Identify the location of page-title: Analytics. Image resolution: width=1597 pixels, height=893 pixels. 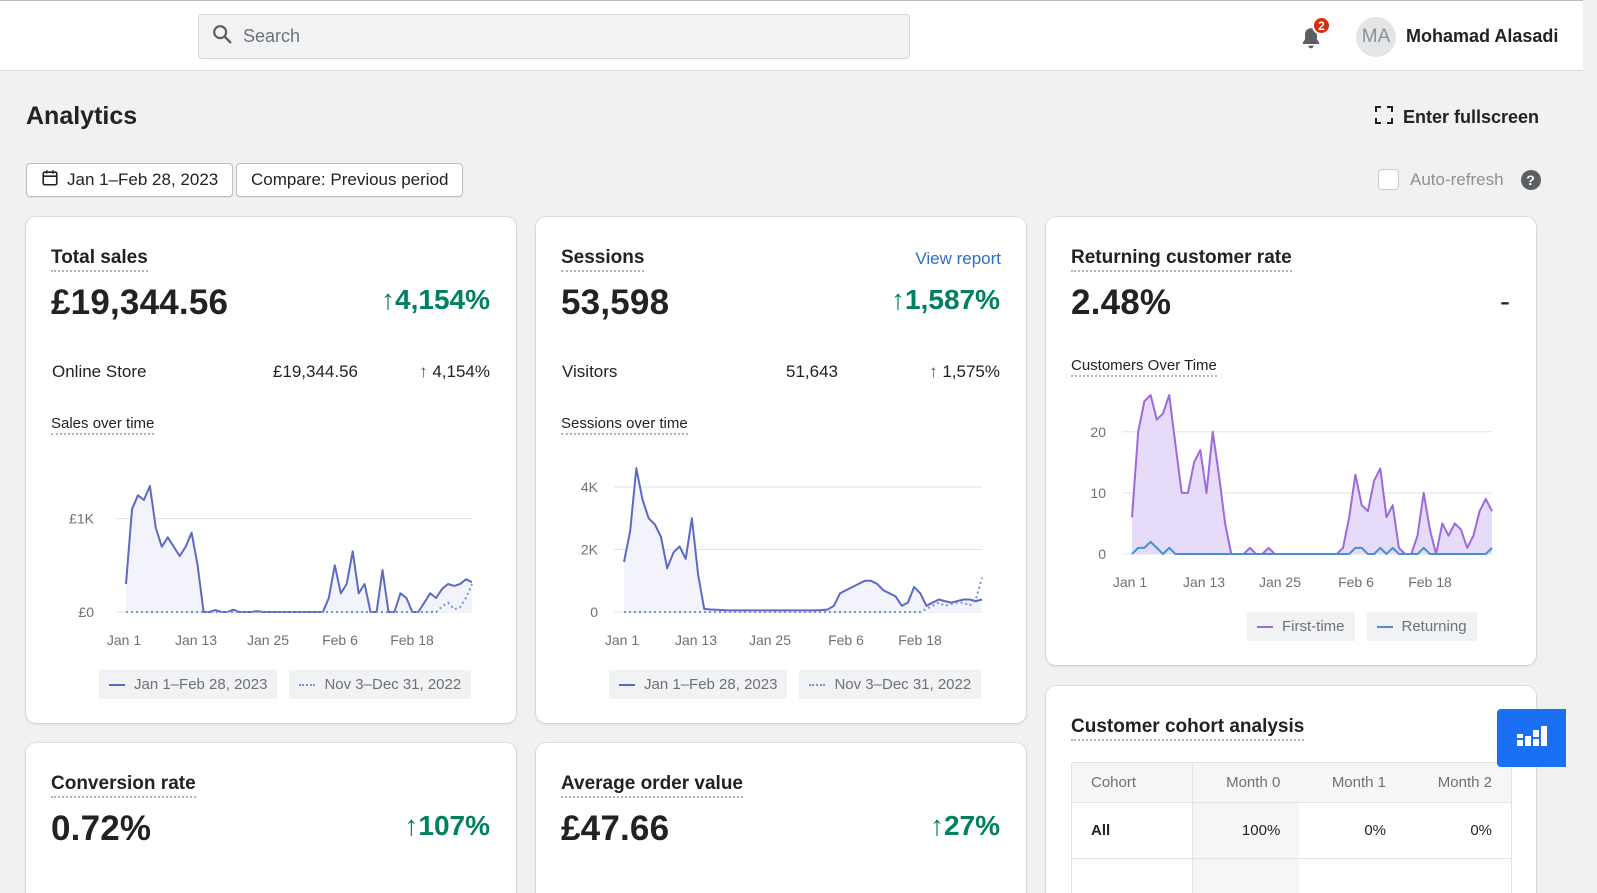
(82, 116).